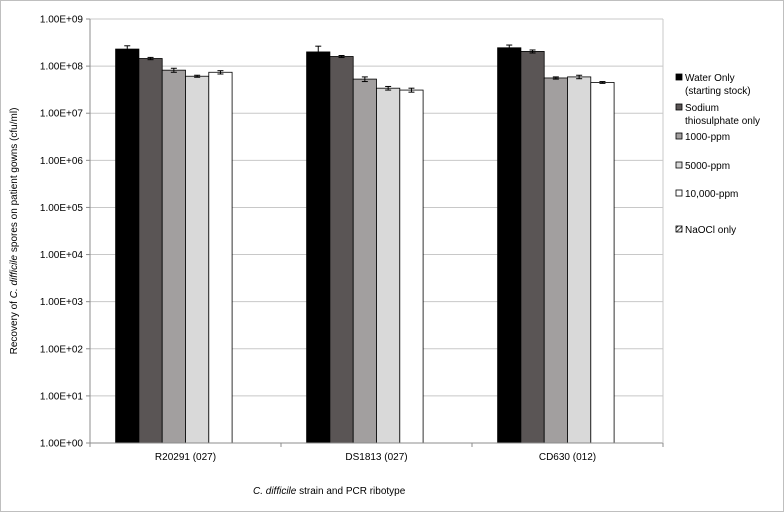 The height and width of the screenshot is (512, 784). What do you see at coordinates (62, 161) in the screenshot?
I see `y-tick-label: 1.00E+06` at bounding box center [62, 161].